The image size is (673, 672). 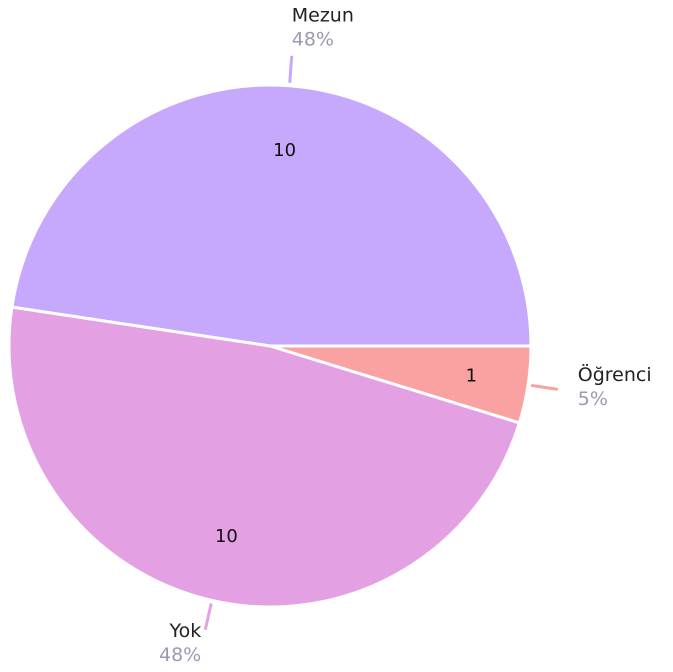 I want to click on percentage-label: 5%, so click(x=593, y=399).